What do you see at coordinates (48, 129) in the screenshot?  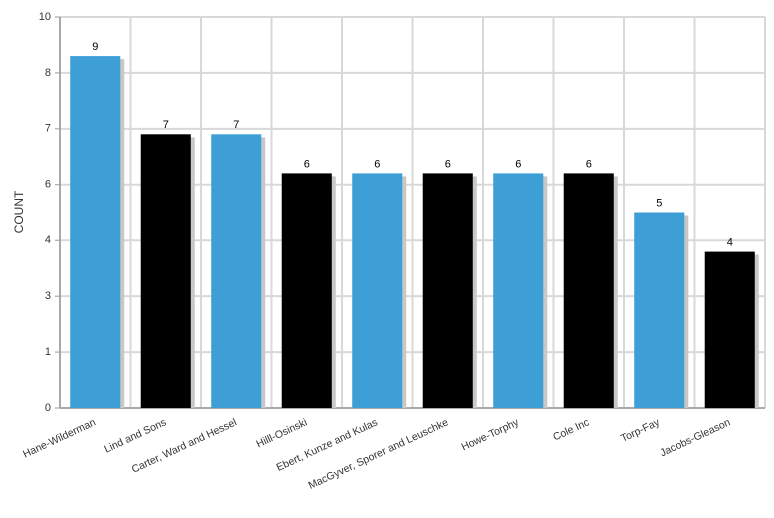 I see `y-tick-label: 7` at bounding box center [48, 129].